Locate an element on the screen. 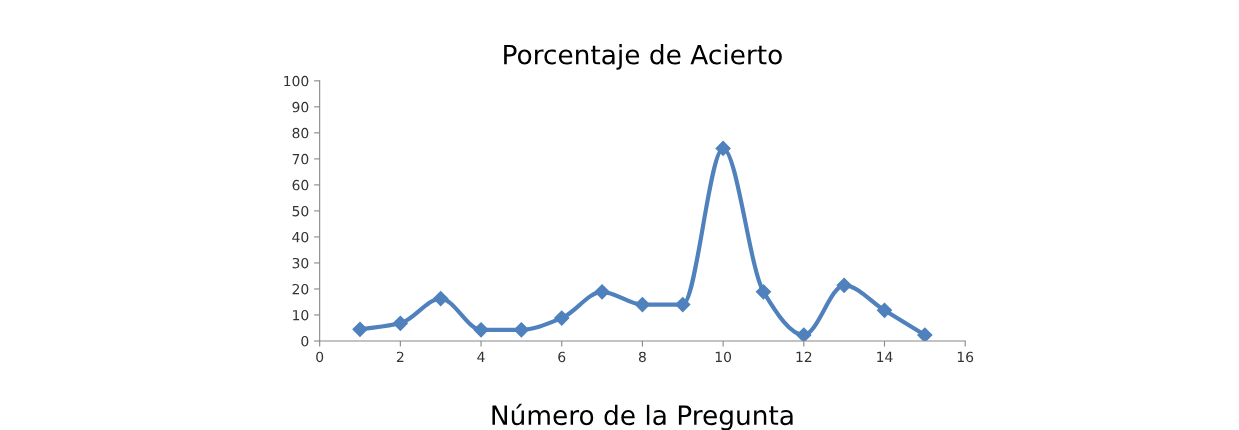 The width and height of the screenshot is (1239, 430). y-tick-label: 10 is located at coordinates (301, 315).